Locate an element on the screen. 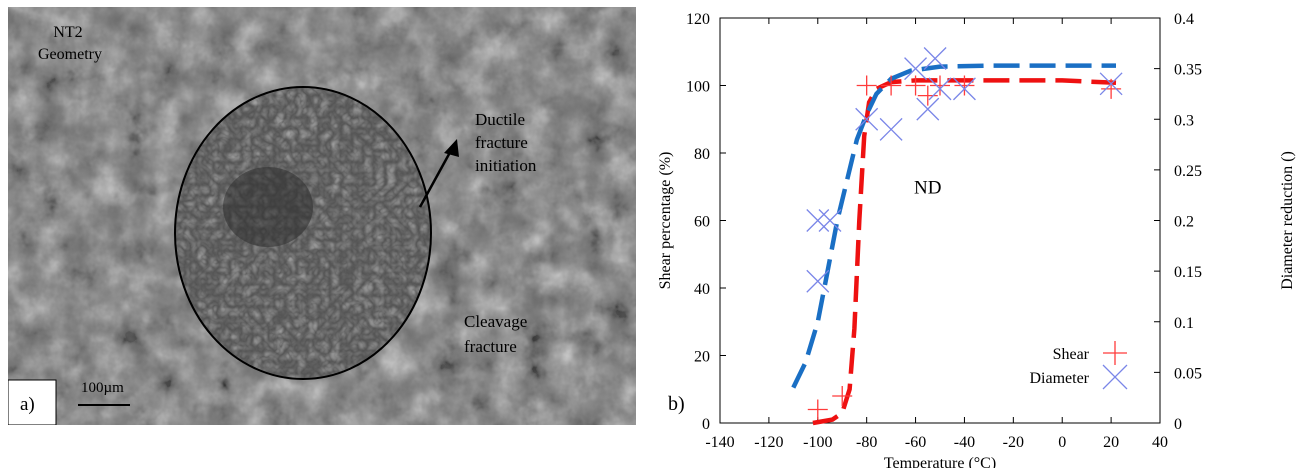 Image resolution: width=1306 pixels, height=468 pixels. specimen-line-1: NT2 is located at coordinates (67, 32).